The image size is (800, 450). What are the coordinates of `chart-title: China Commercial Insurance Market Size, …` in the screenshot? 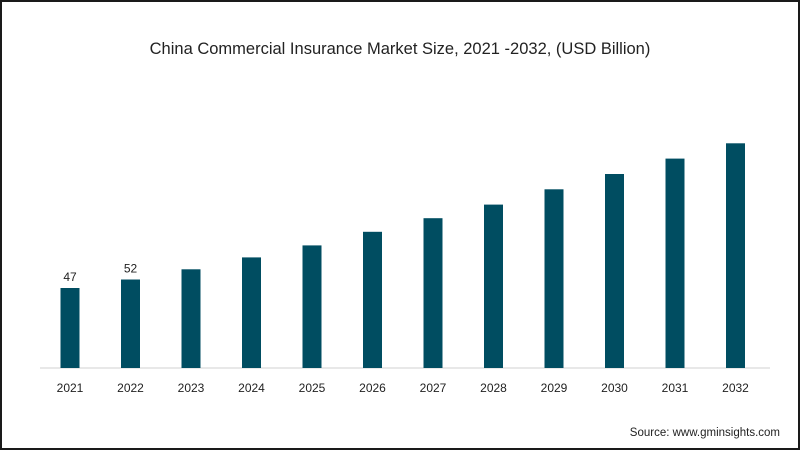 It's located at (400, 49).